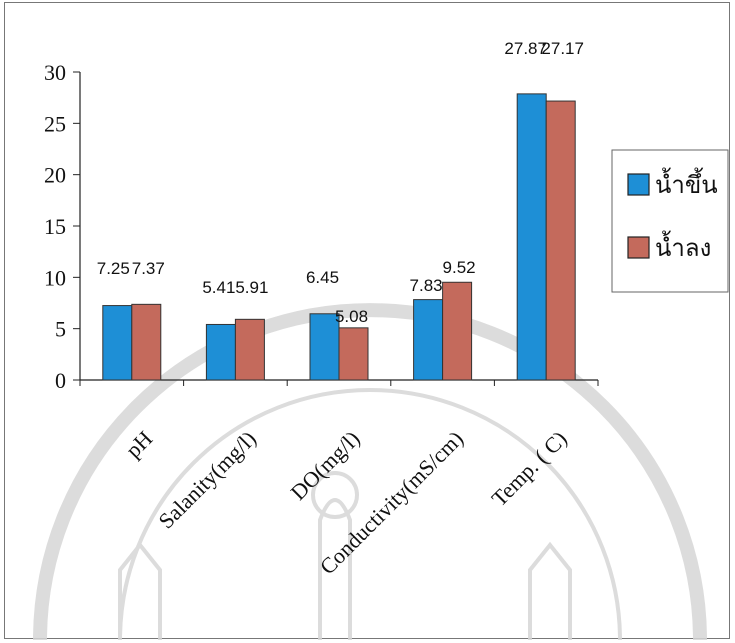 The image size is (735, 643). I want to click on data-label: 27.17, so click(562, 48).